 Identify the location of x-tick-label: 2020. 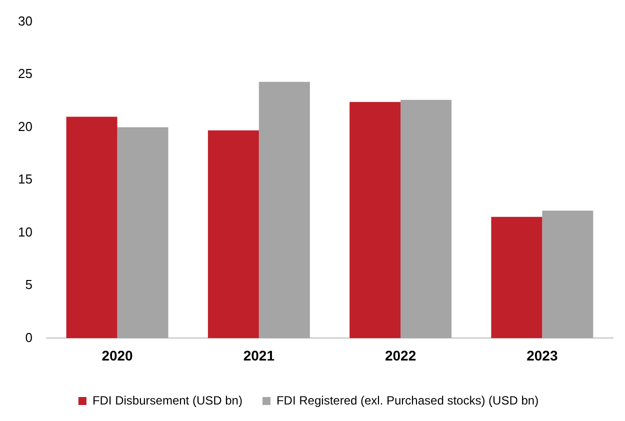
(118, 355).